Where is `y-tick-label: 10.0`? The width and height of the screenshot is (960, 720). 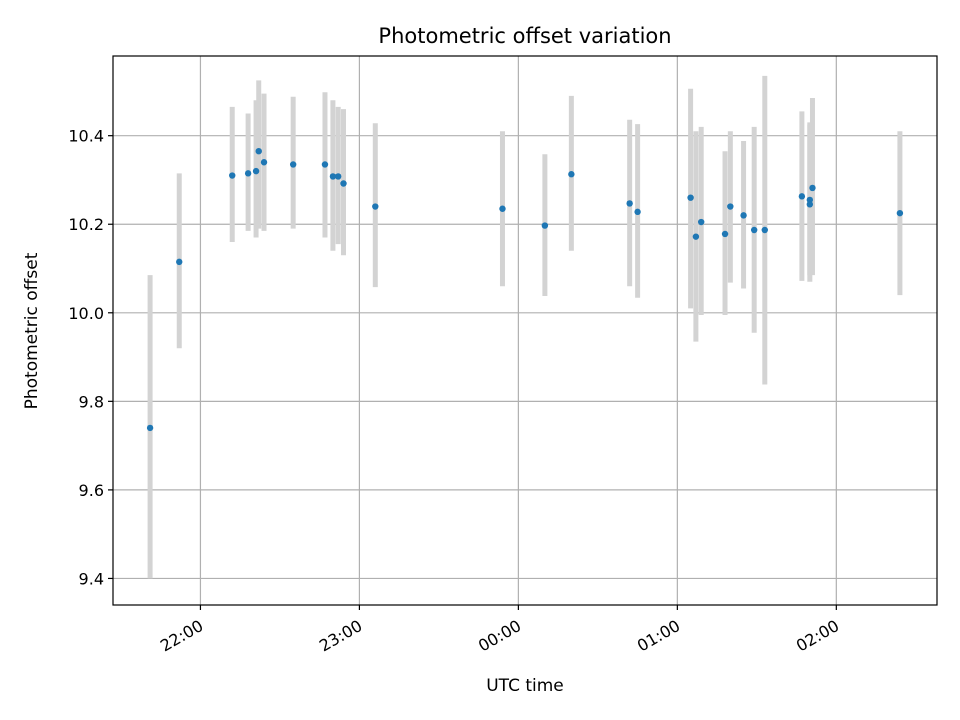 y-tick-label: 10.0 is located at coordinates (86, 313).